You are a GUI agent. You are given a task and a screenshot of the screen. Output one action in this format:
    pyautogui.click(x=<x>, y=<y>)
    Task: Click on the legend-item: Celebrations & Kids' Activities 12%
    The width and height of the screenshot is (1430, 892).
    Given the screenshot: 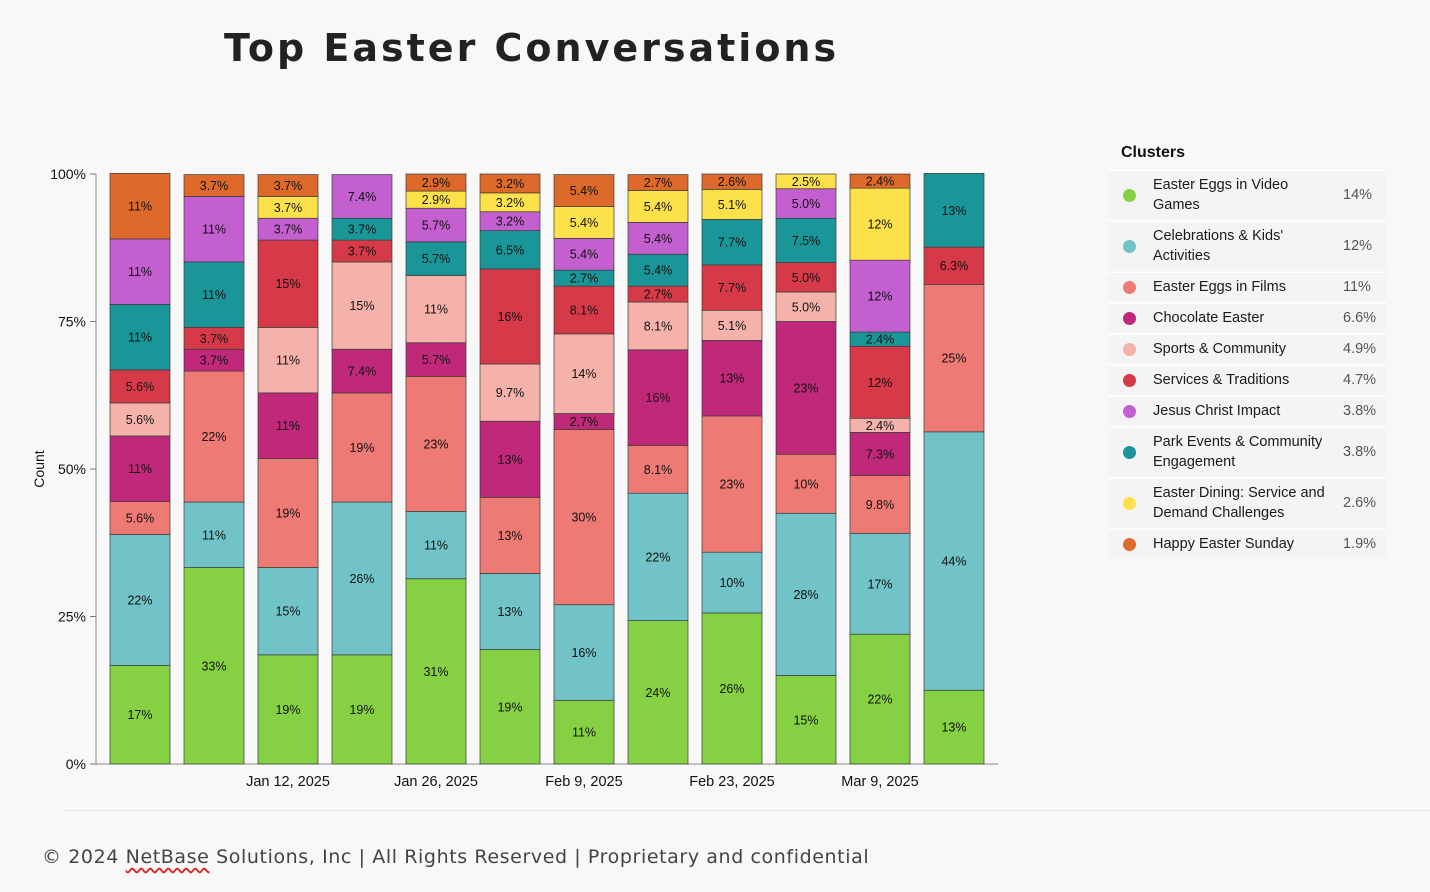 What is the action you would take?
    pyautogui.click(x=1247, y=245)
    